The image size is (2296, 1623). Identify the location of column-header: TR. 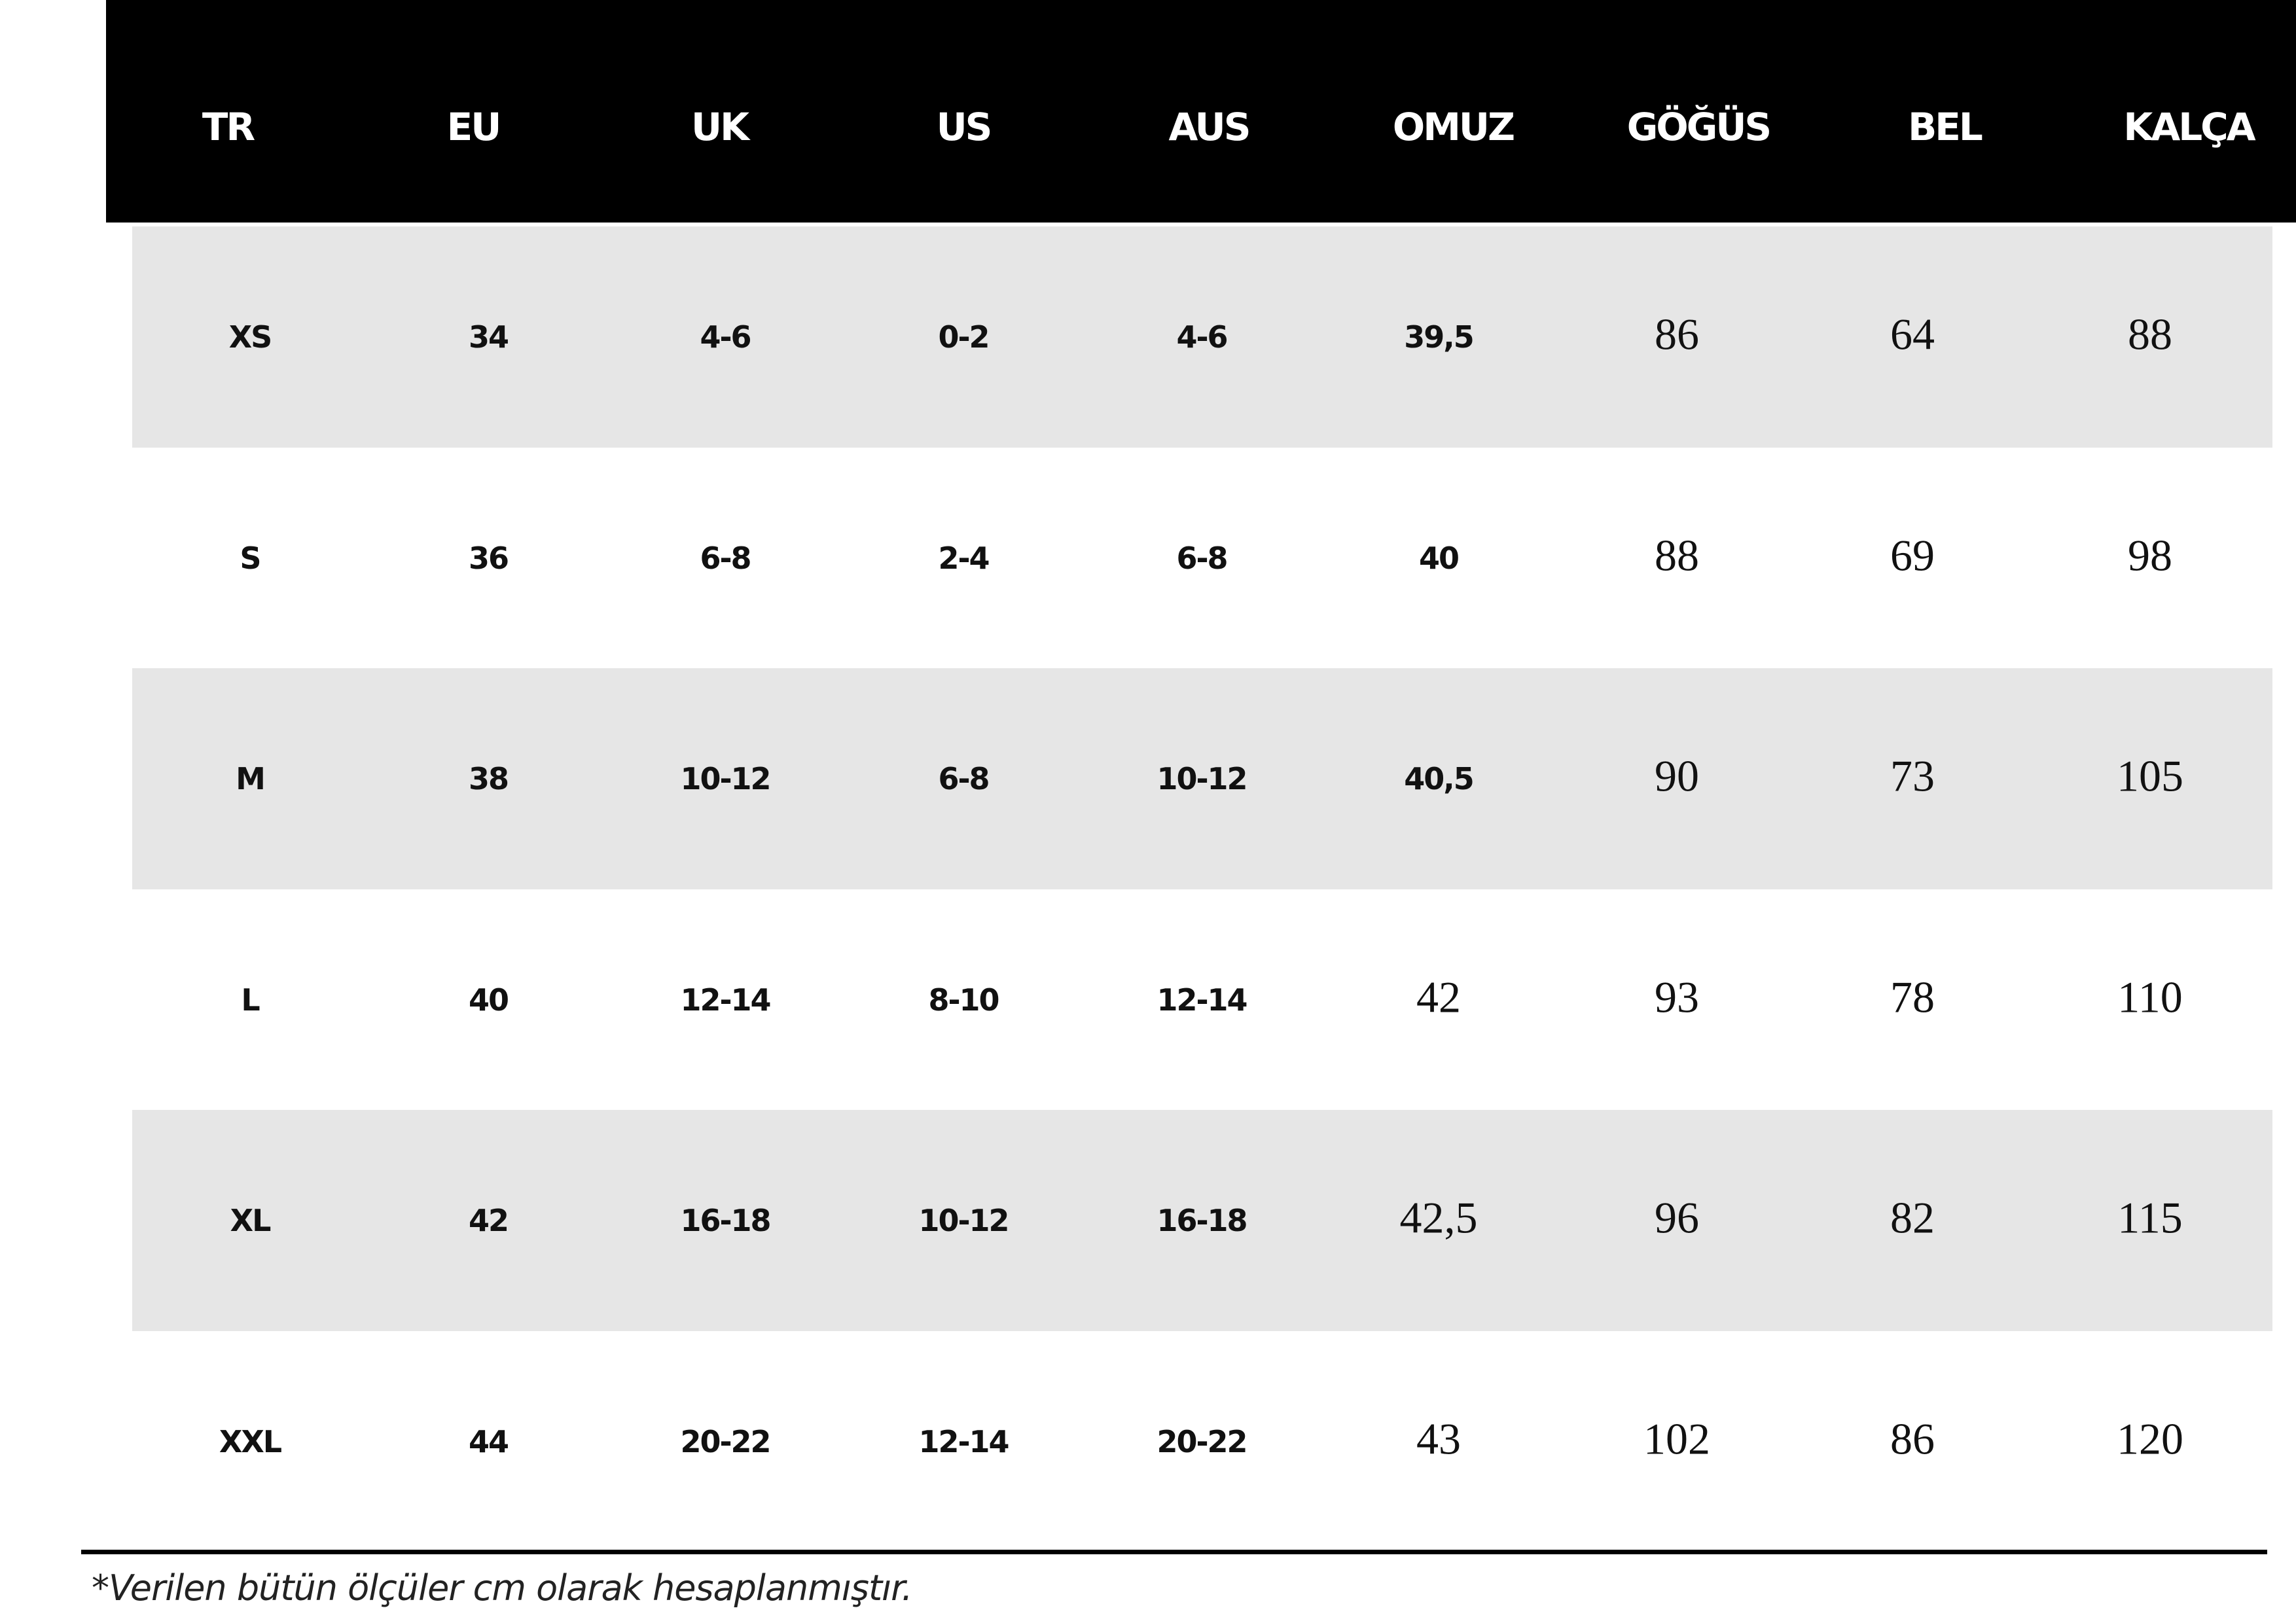
(228, 127).